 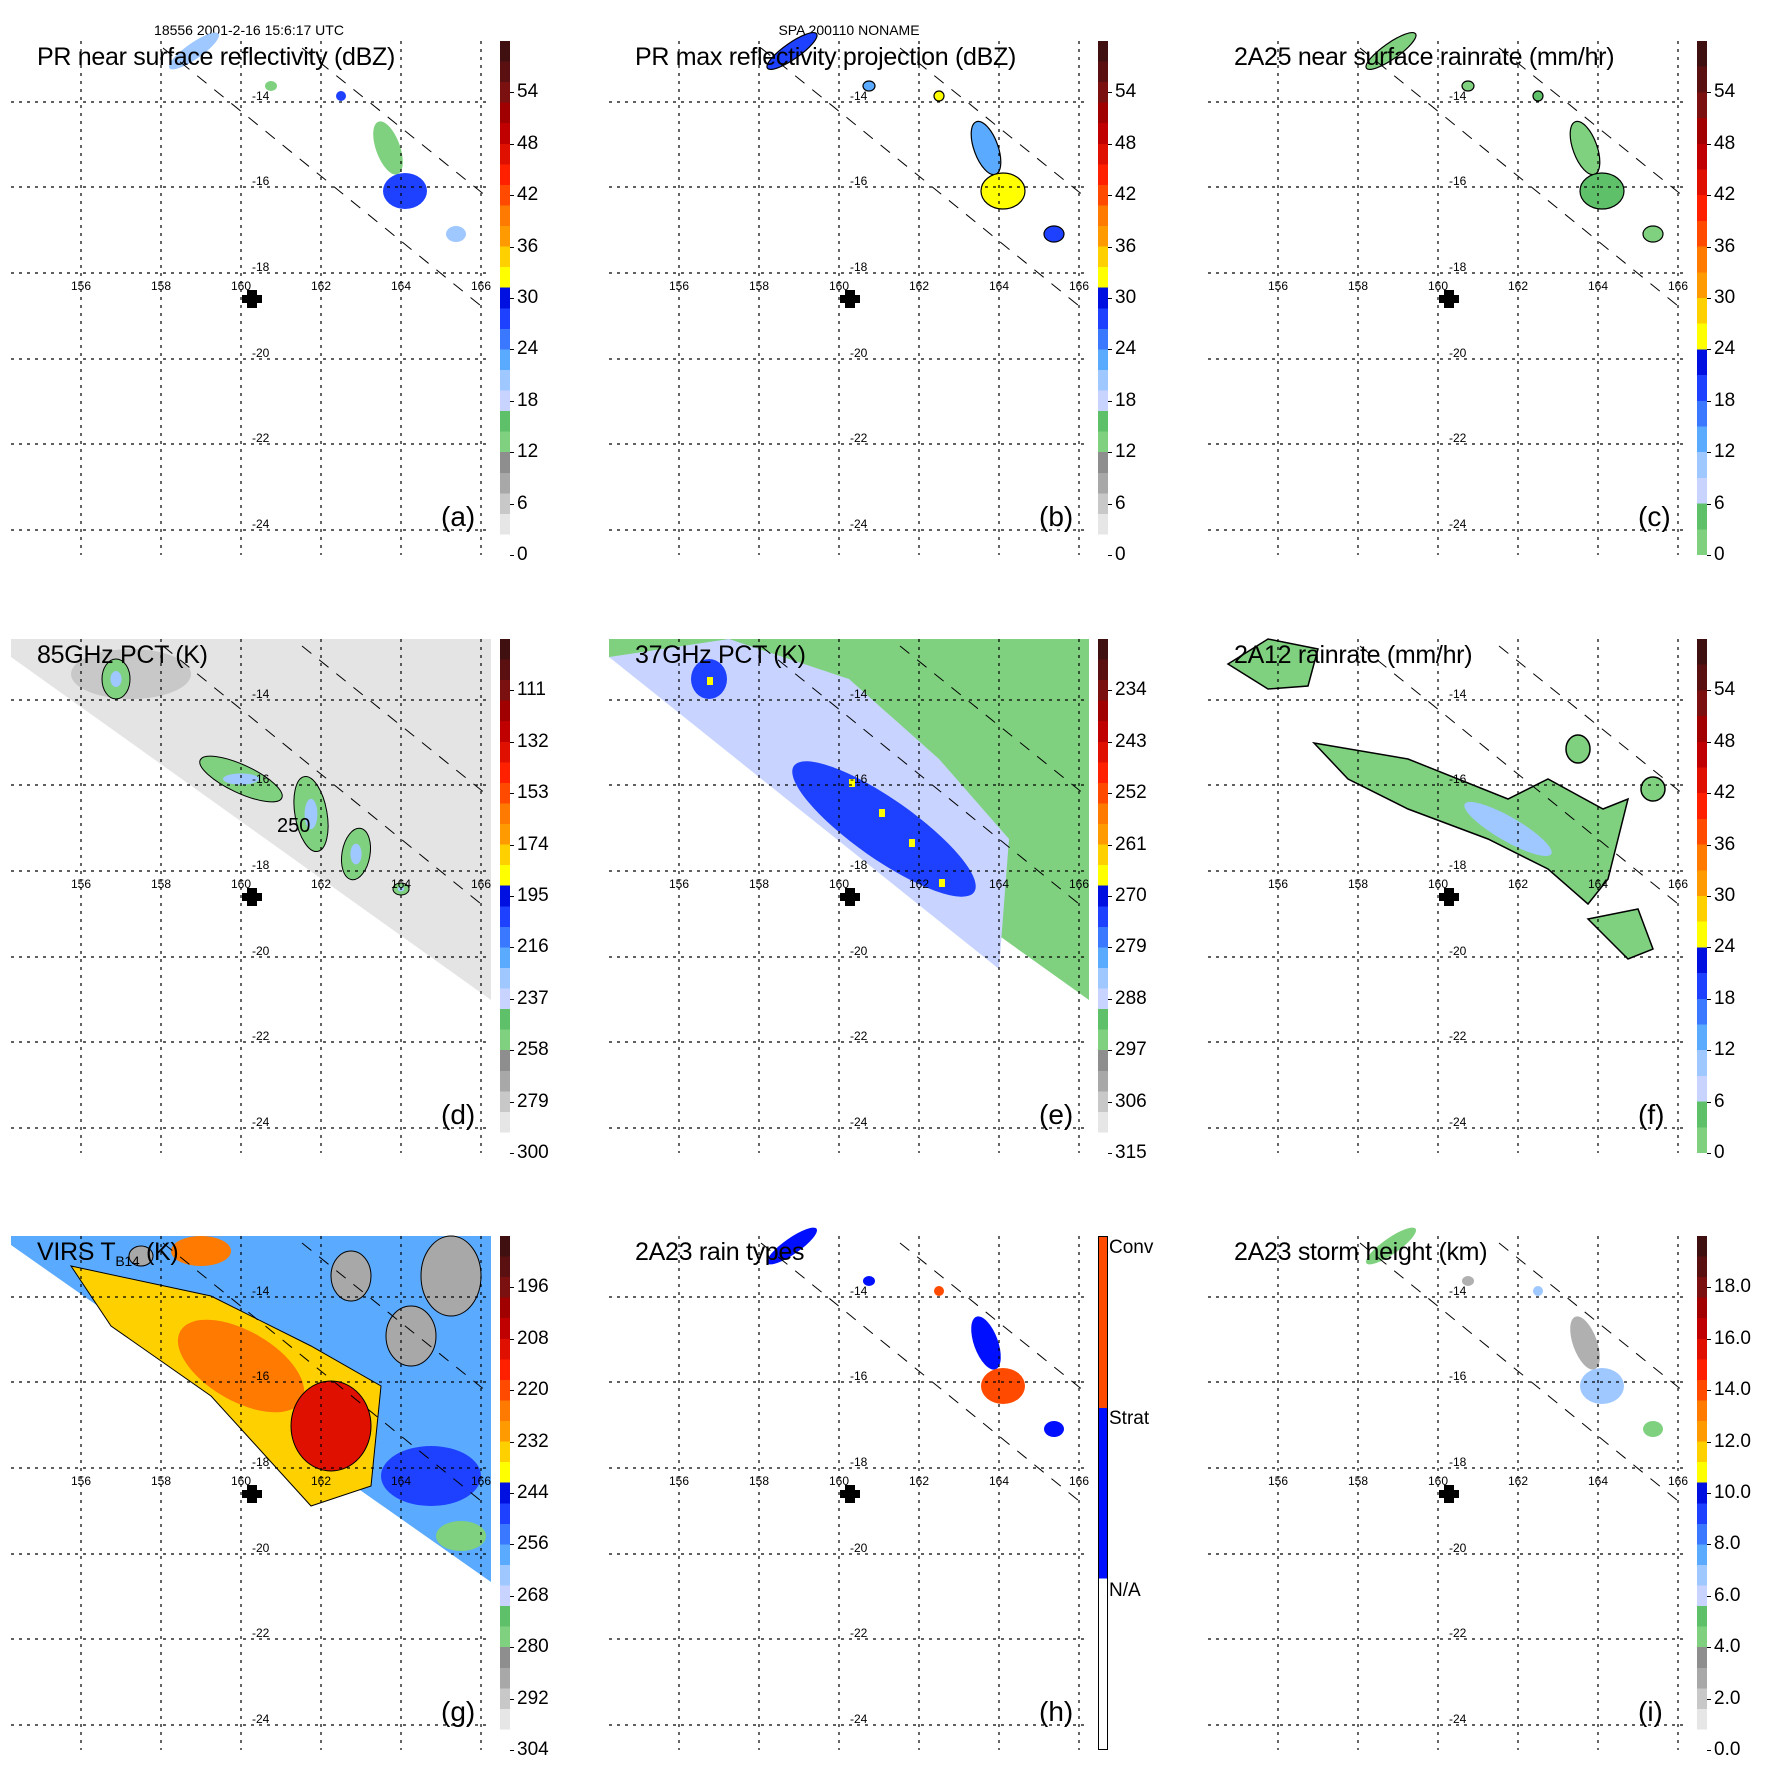 What do you see at coordinates (1458, 438) in the screenshot?
I see `latitude-label: -22` at bounding box center [1458, 438].